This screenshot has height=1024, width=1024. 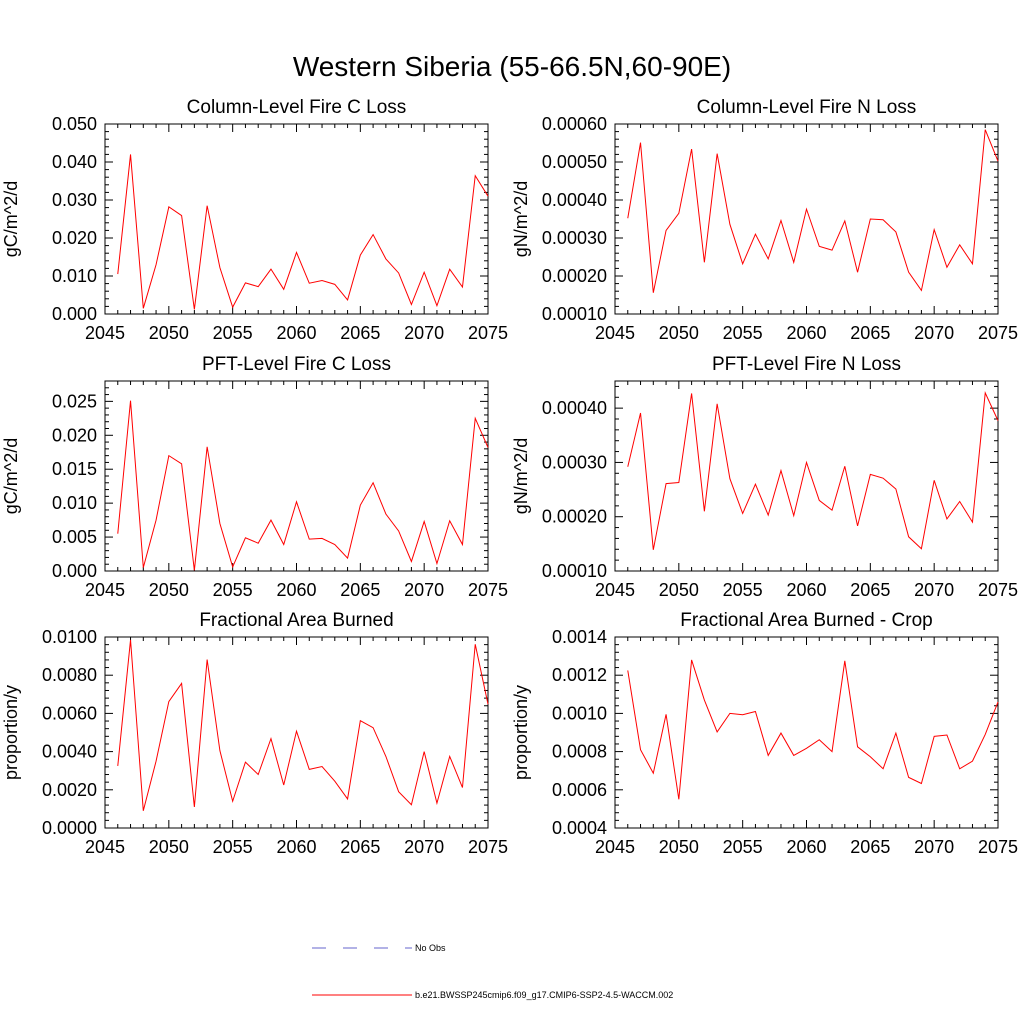 I want to click on y-tick-label: 0.000, so click(x=74, y=314).